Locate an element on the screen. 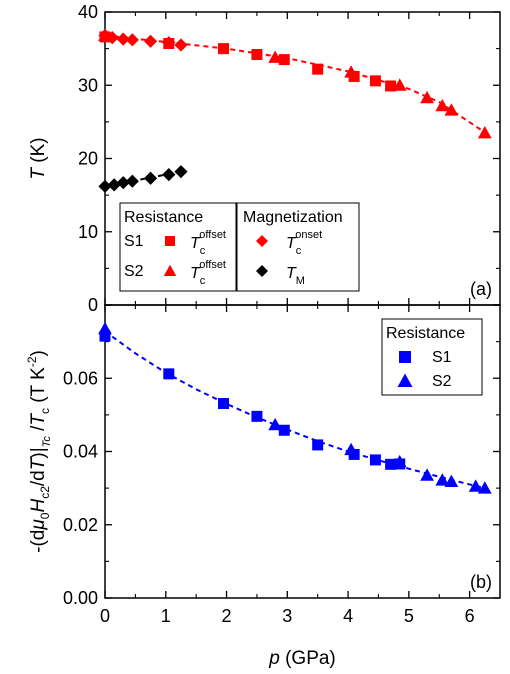  y-tick-label: 0 is located at coordinates (93, 305).